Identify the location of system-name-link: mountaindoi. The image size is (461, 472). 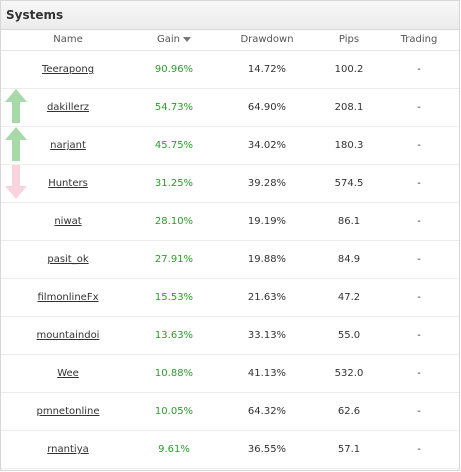
(68, 335).